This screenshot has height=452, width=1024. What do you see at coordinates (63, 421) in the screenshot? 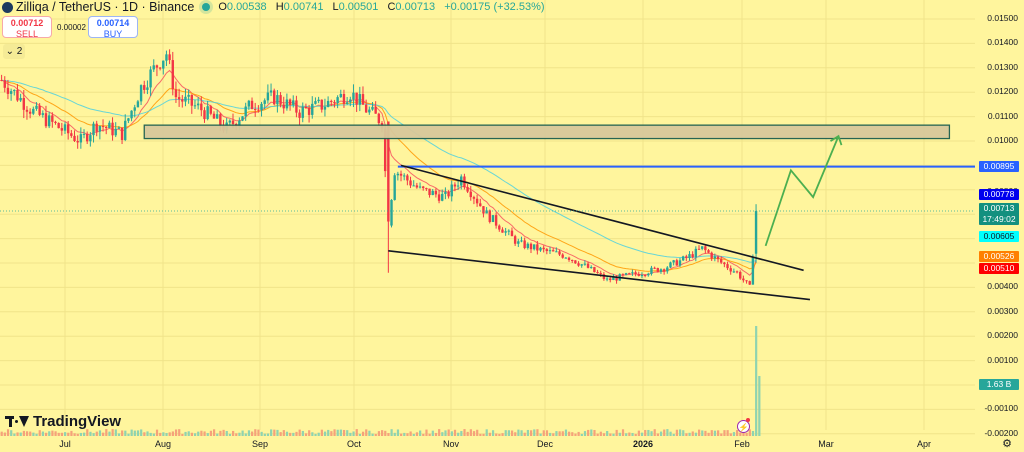
I see `tradingview-logo: TradingView` at bounding box center [63, 421].